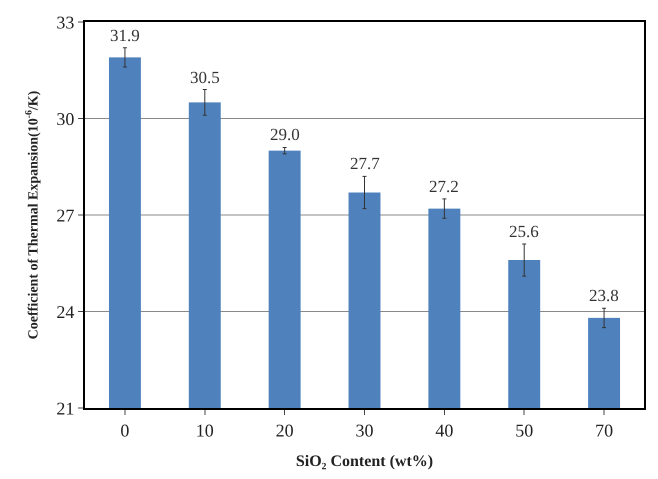 This screenshot has width=658, height=479. I want to click on data-label: 23.8, so click(604, 295).